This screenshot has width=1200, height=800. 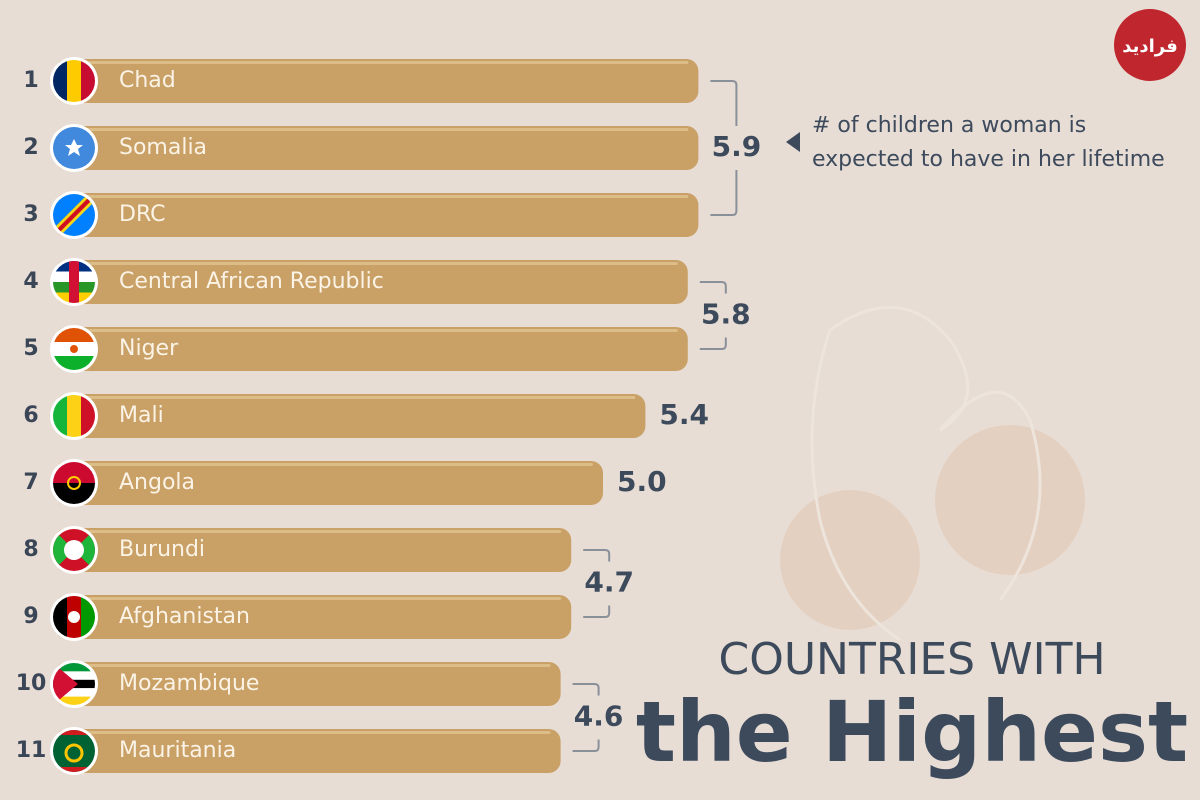 I want to click on category-label: DRC, so click(x=142, y=214).